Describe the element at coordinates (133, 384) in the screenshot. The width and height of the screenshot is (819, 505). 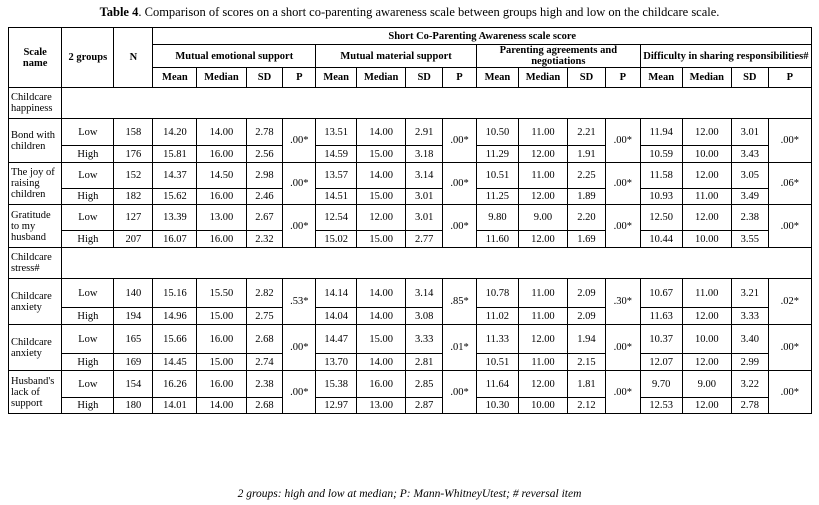
I see `n-value: 154` at that location.